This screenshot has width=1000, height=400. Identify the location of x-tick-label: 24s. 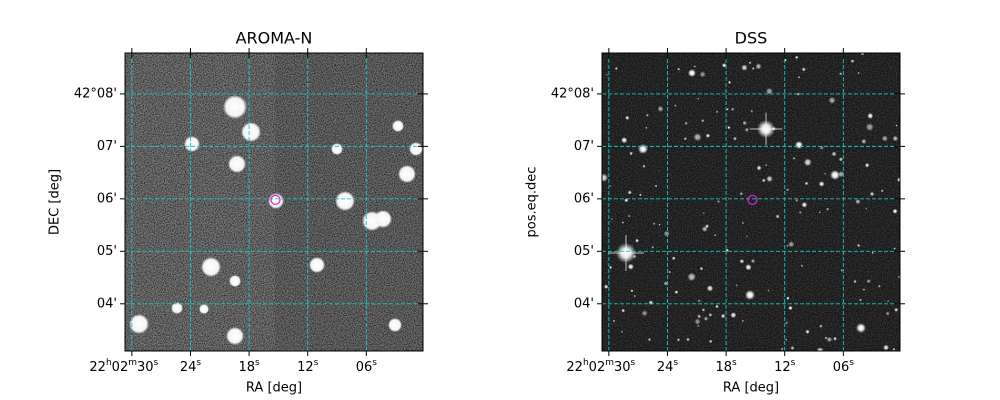
(668, 366).